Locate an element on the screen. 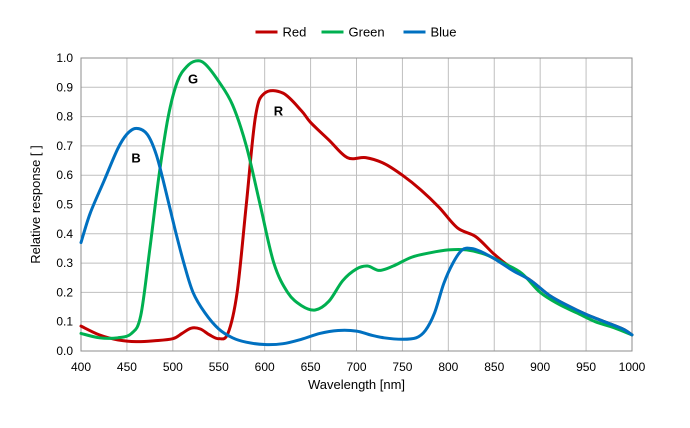 This screenshot has height=428, width=690. x-tick-label: 900 is located at coordinates (540, 367).